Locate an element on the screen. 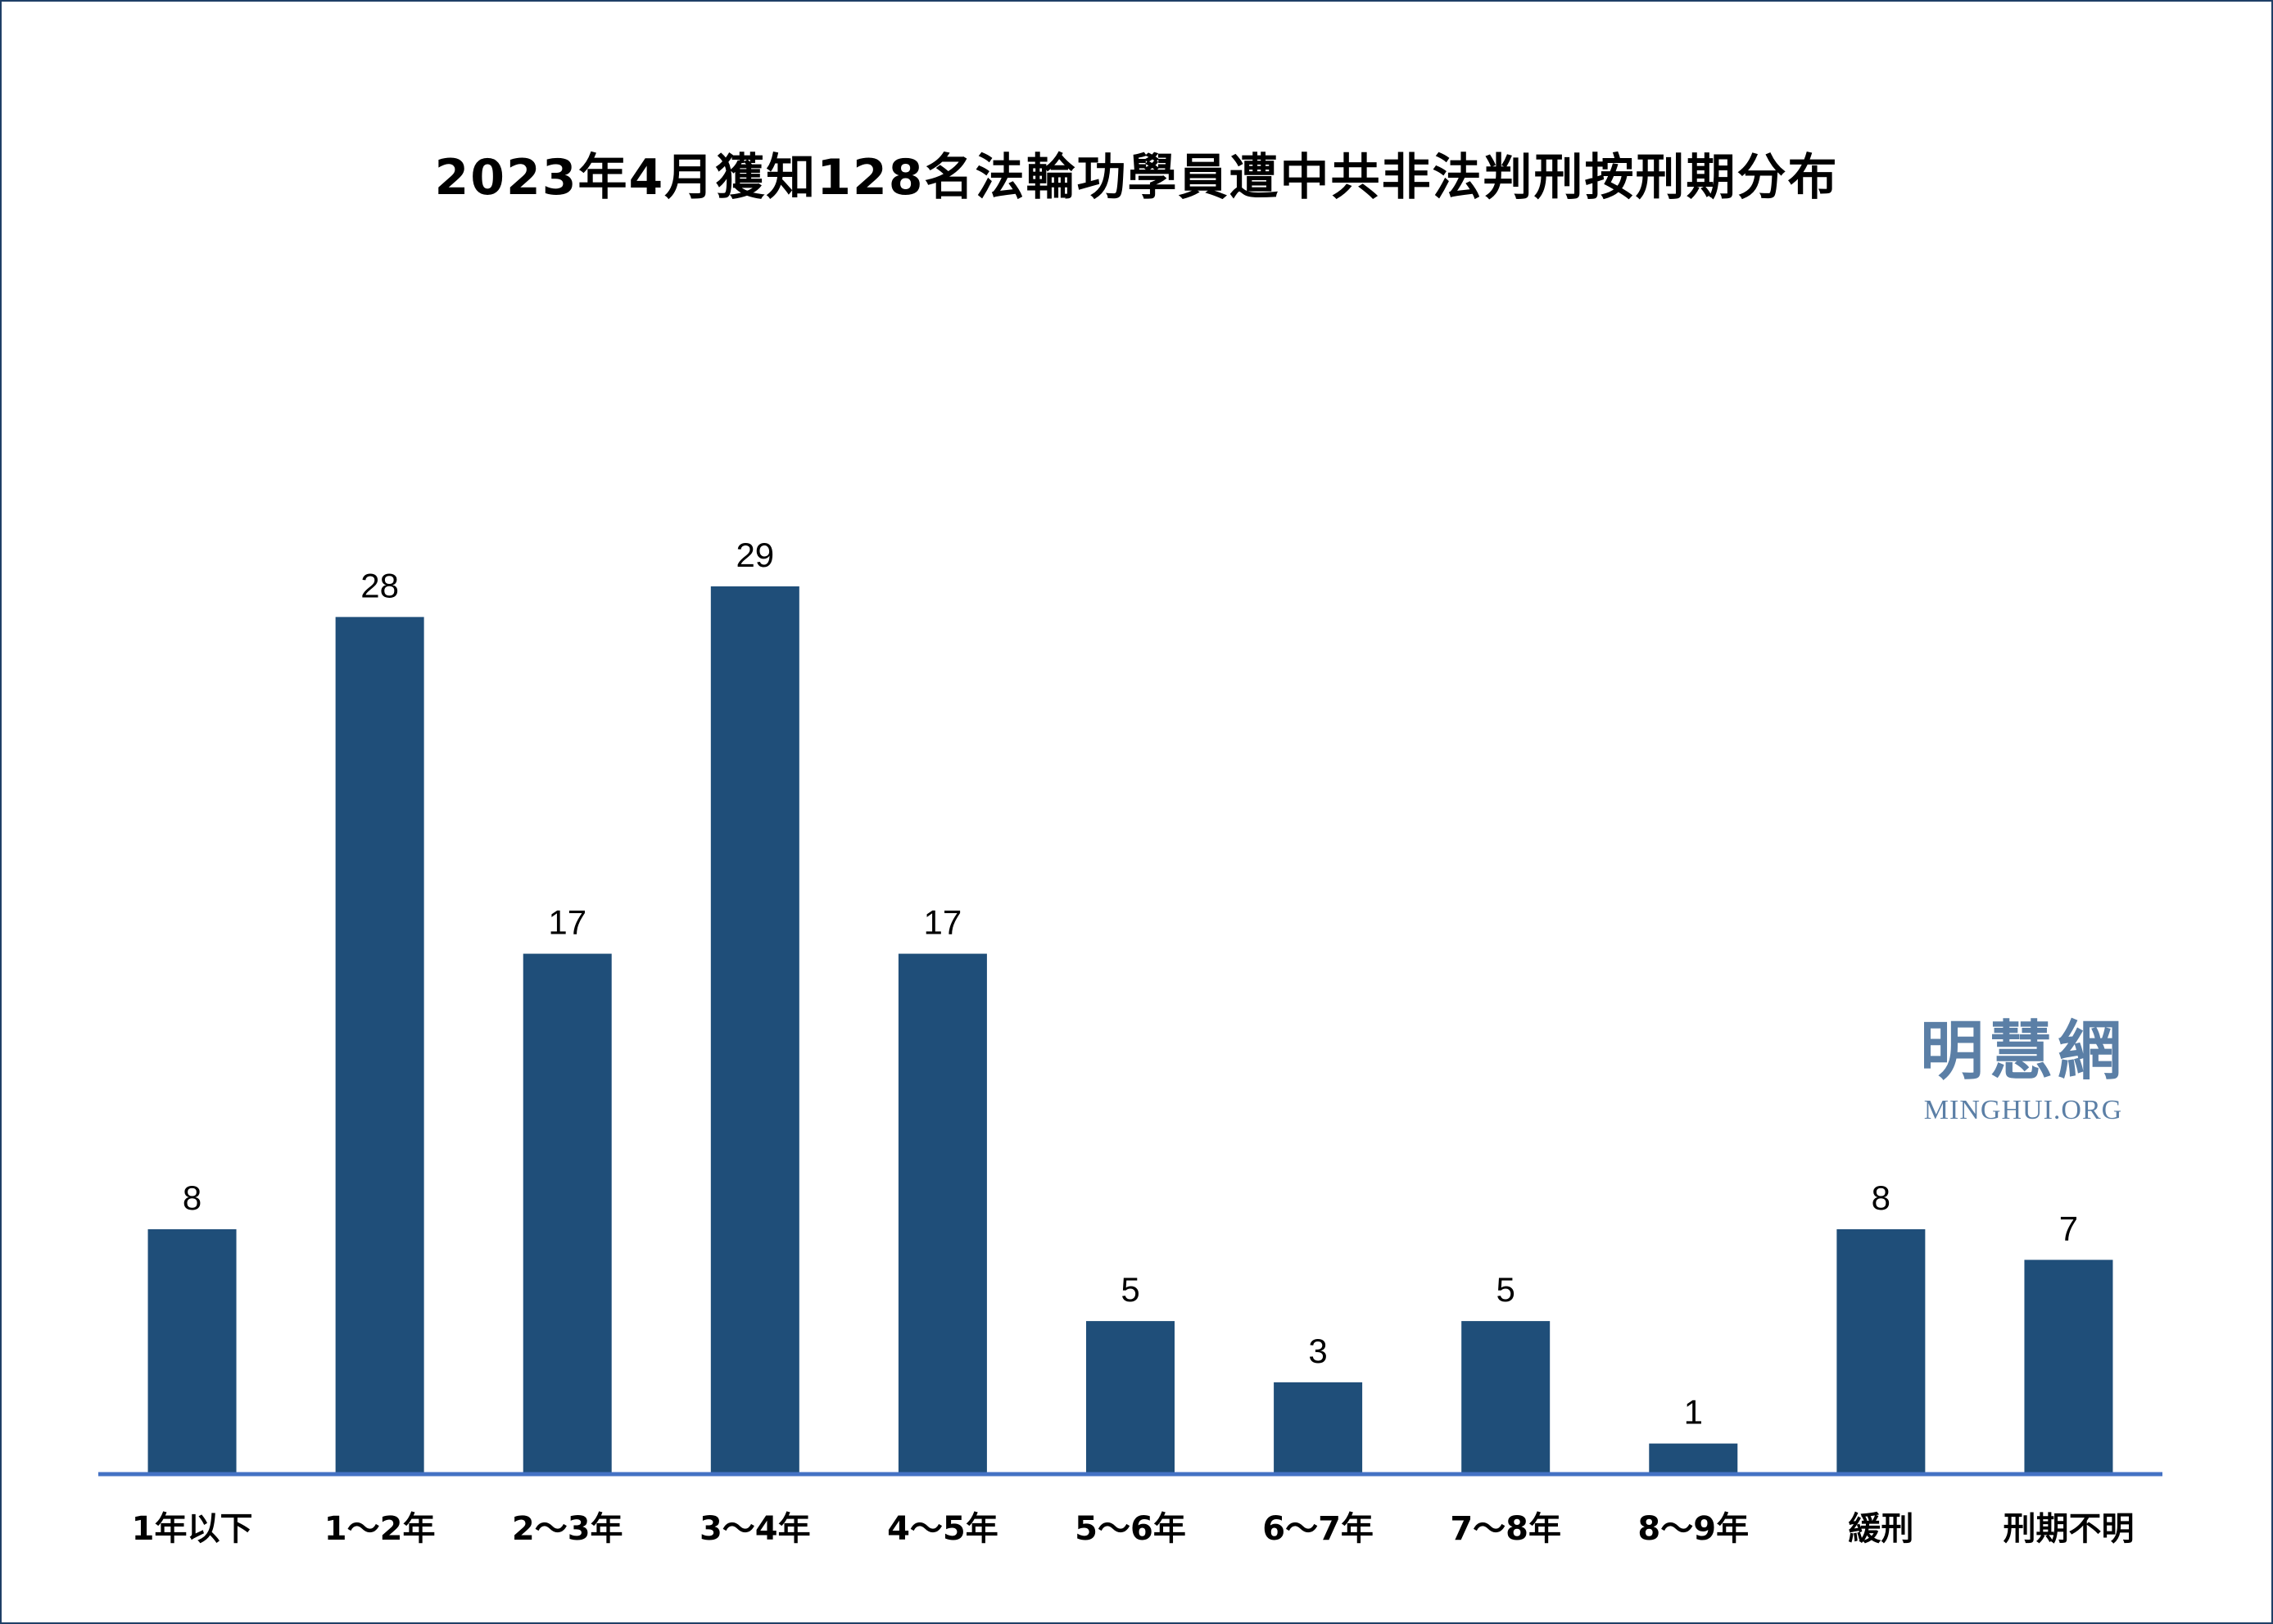 The height and width of the screenshot is (1624, 2273). category-label-4: 3～4年 is located at coordinates (755, 1529).